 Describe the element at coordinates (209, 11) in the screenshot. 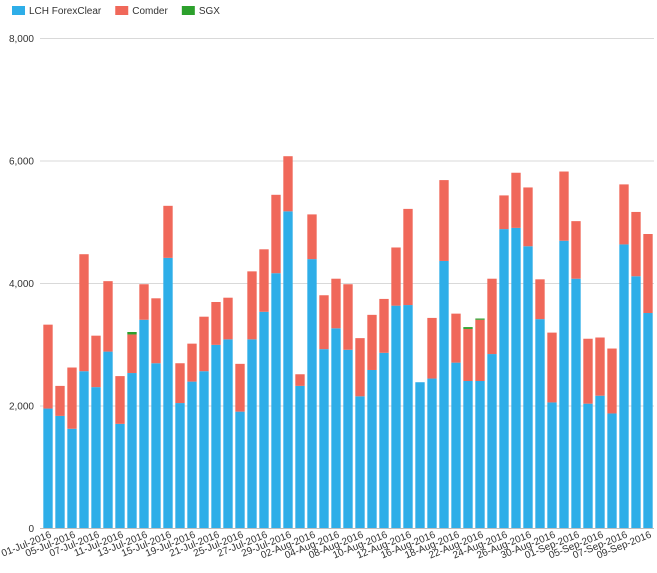

I see `legend-label-sgx: SGX` at that location.